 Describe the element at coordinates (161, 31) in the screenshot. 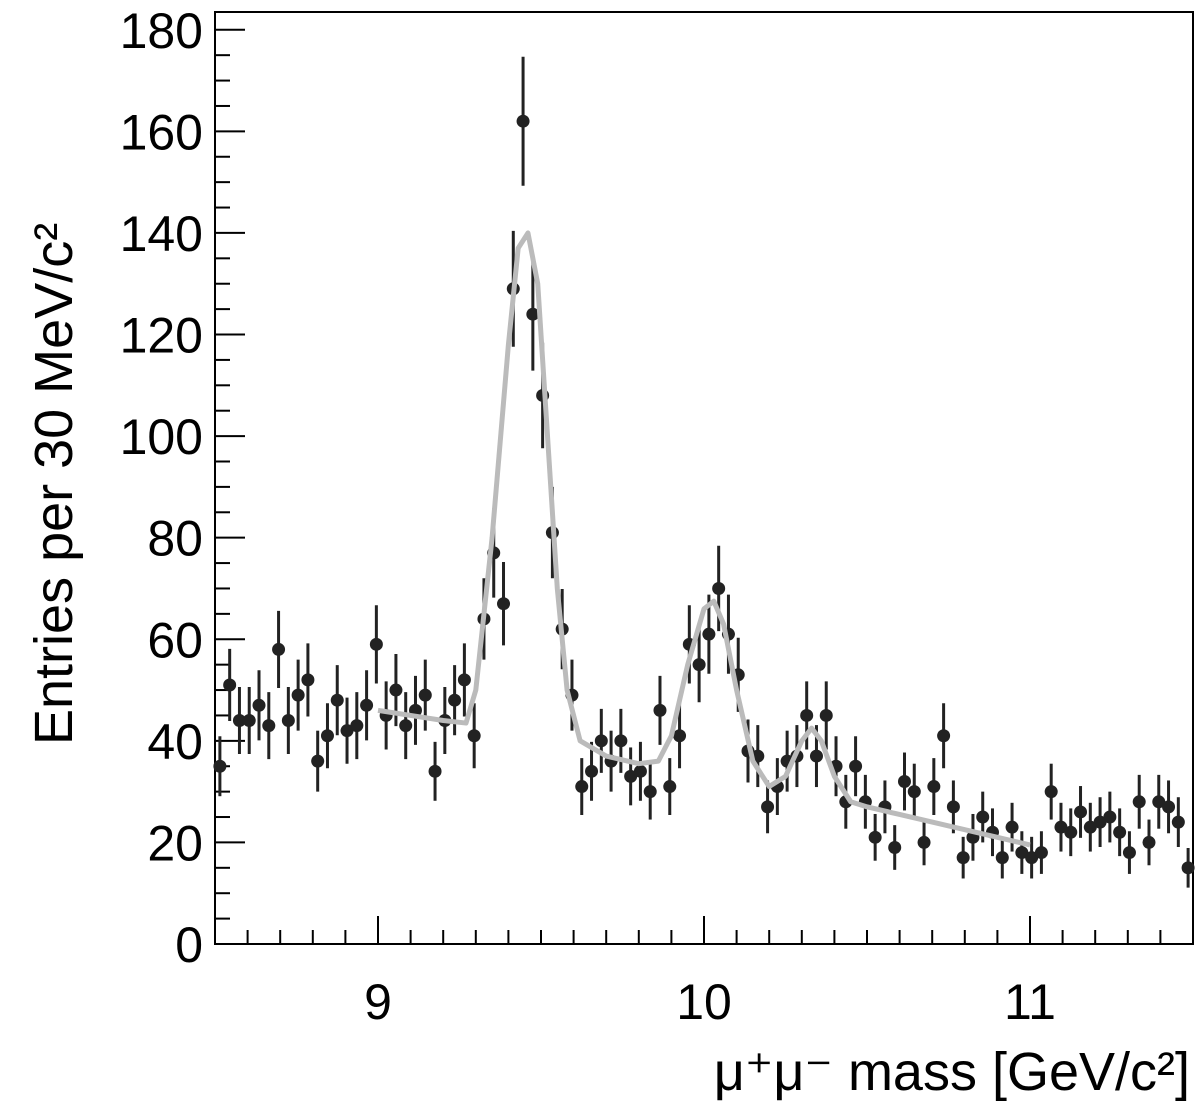

I see `y-tick-label: 180` at that location.